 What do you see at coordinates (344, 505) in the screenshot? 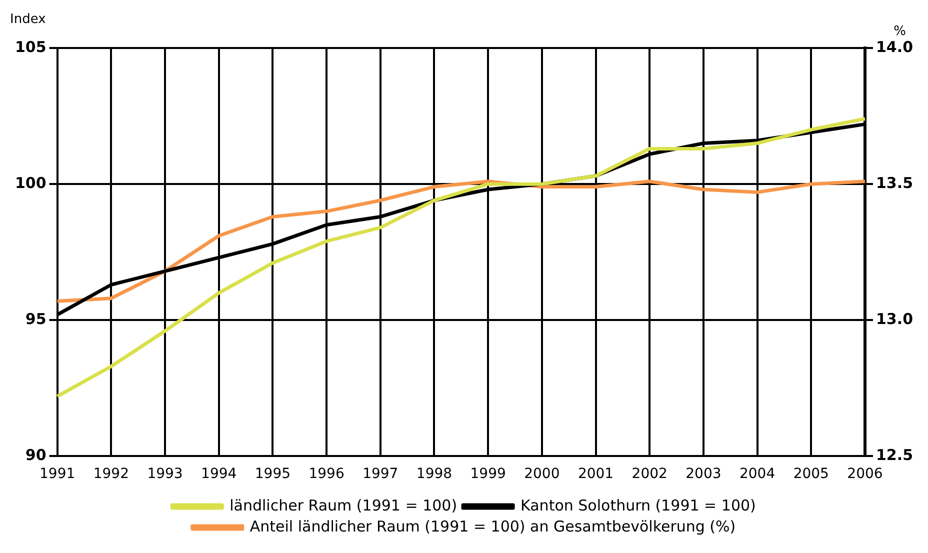
I see `legend-label: ländlicher Raum (1991 = 100)` at bounding box center [344, 505].